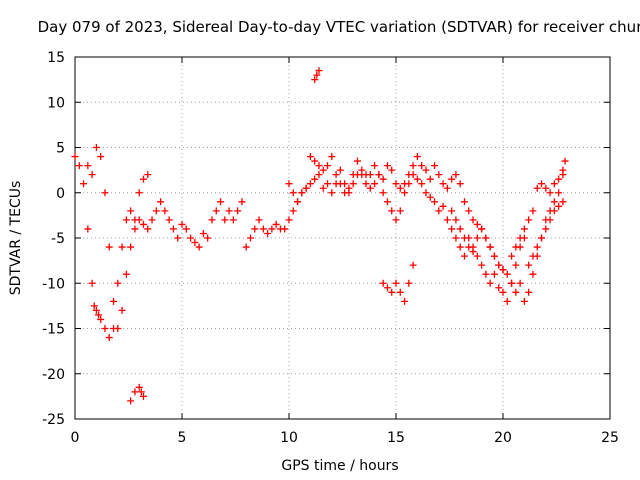  I want to click on y-tick-label: -20, so click(53, 375).